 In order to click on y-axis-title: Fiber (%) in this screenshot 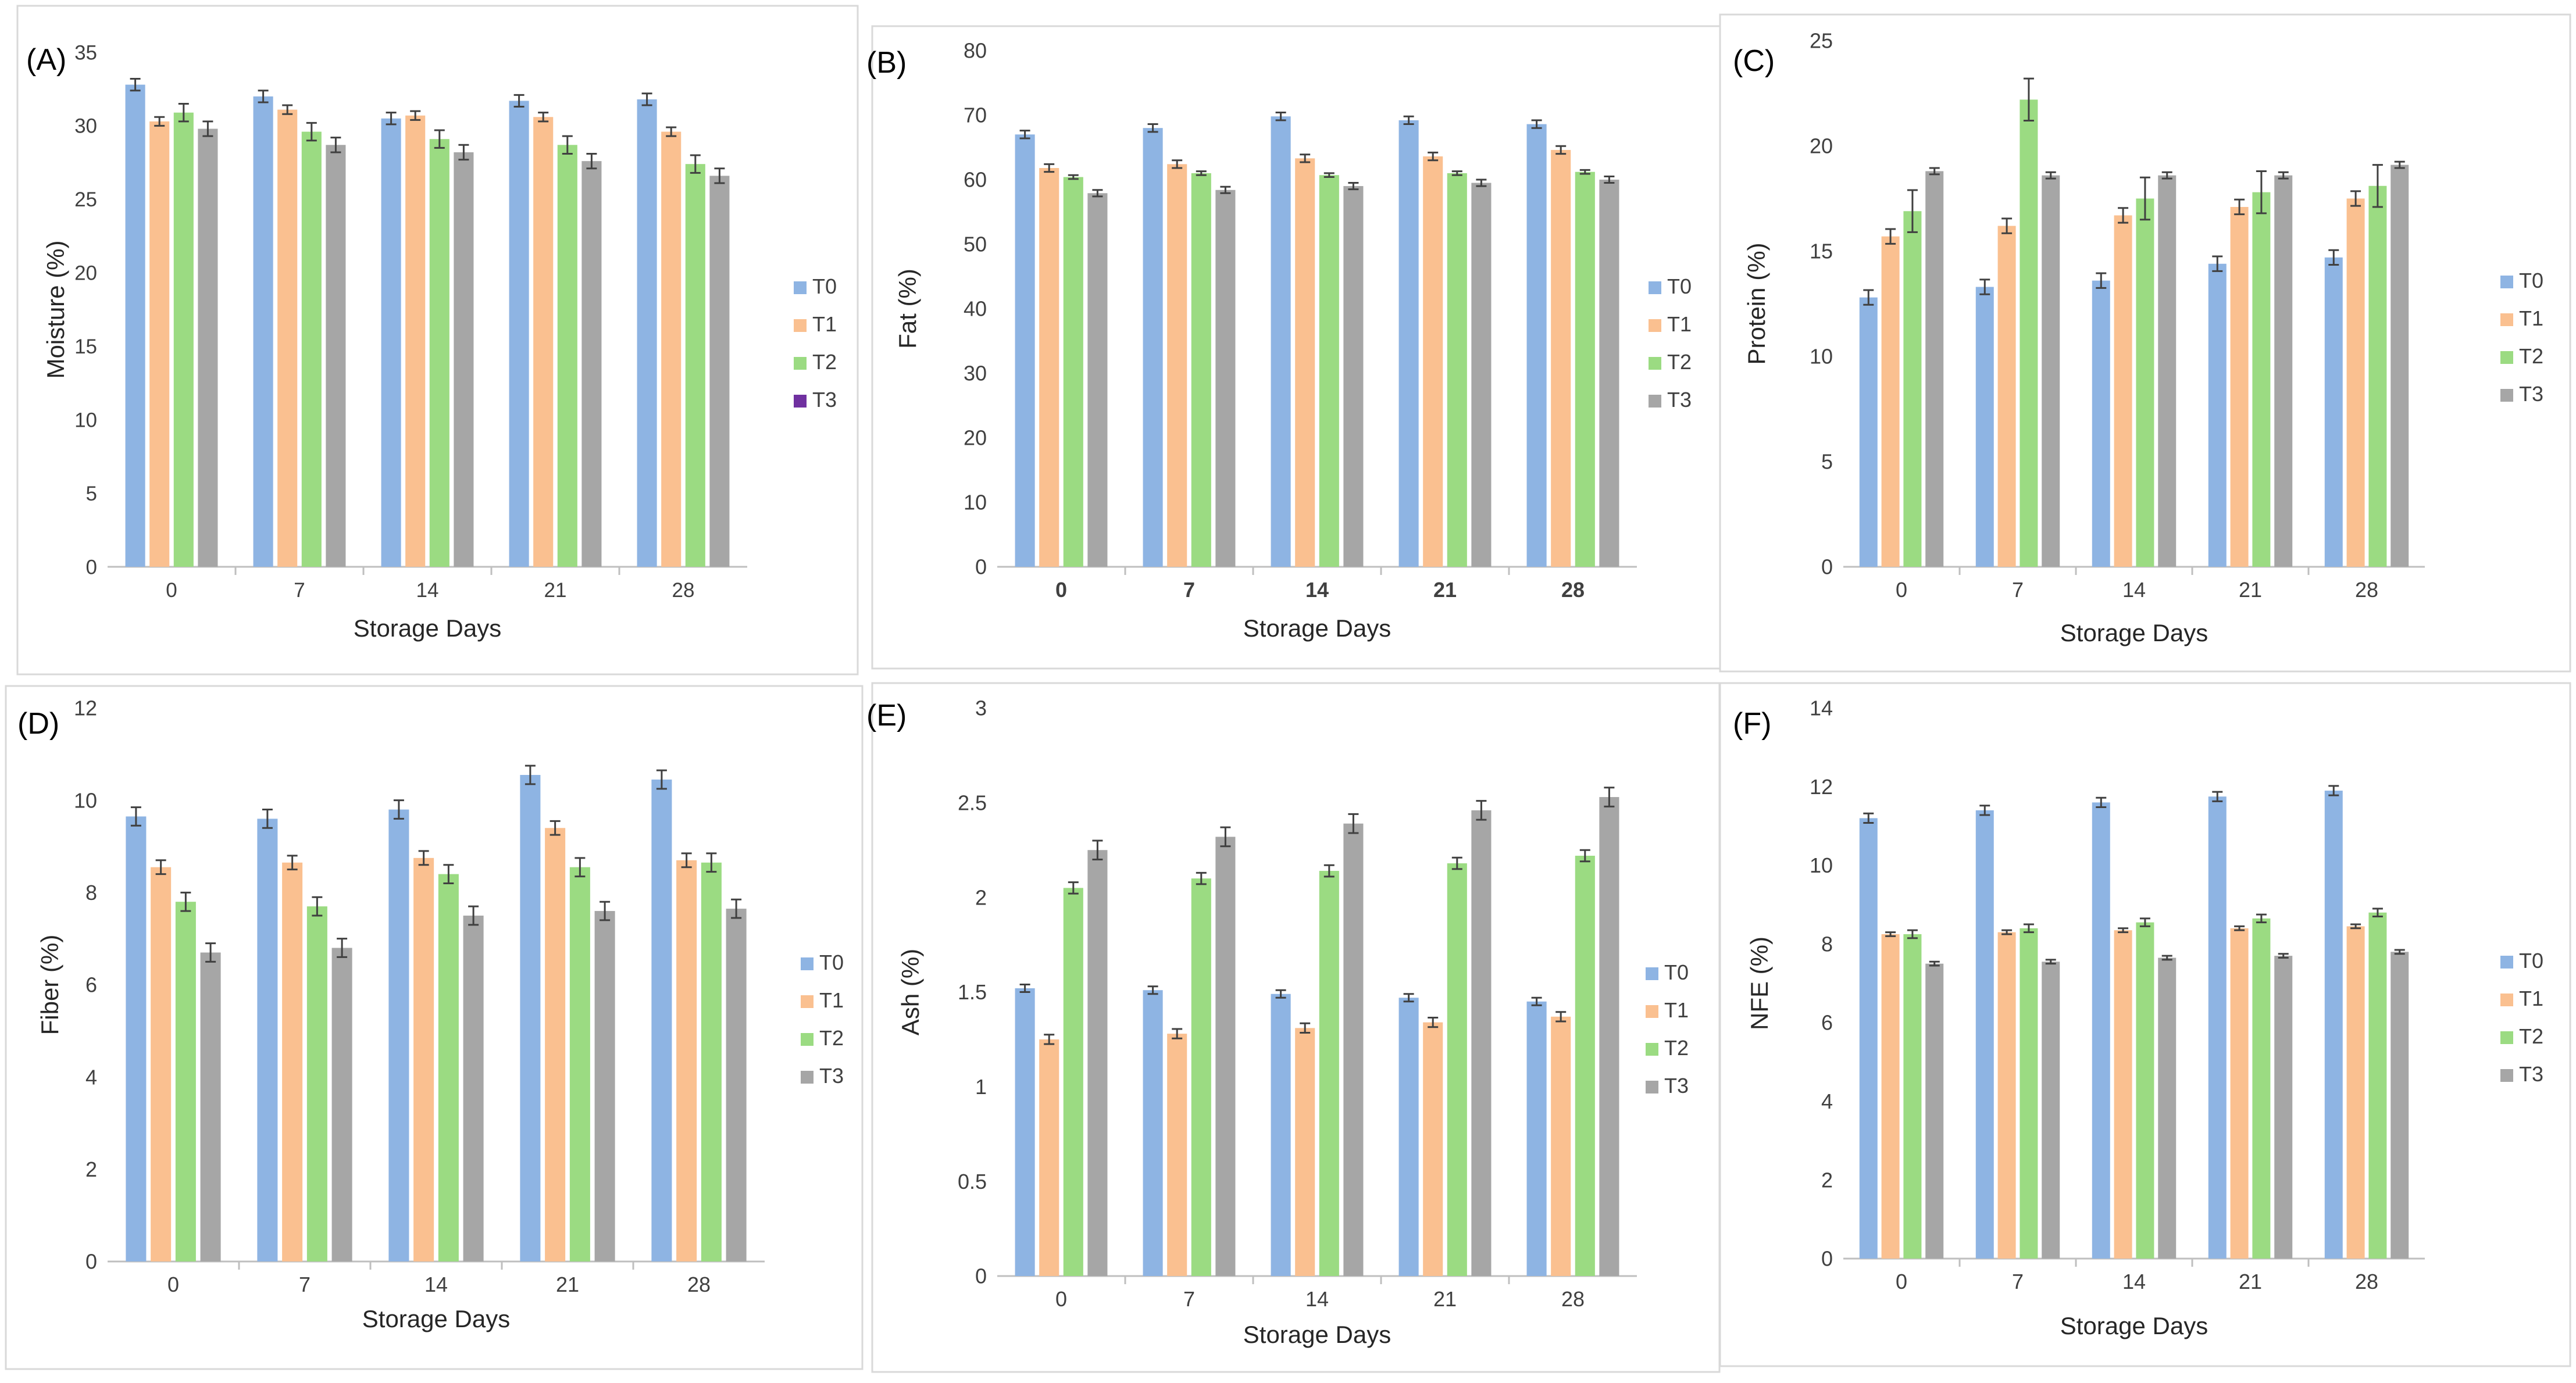, I will do `click(50, 985)`.